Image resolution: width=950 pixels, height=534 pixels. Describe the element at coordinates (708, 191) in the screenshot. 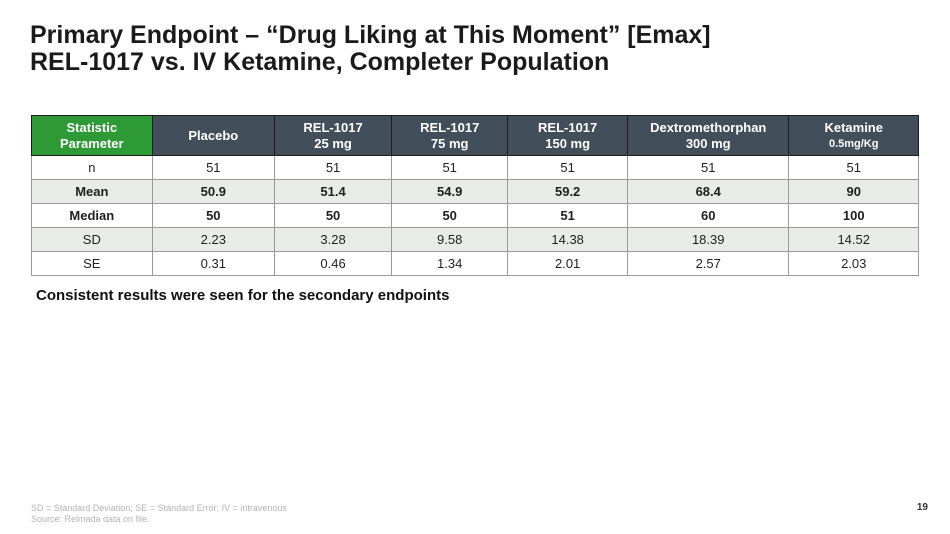

I see `table-cell: 68.4` at that location.